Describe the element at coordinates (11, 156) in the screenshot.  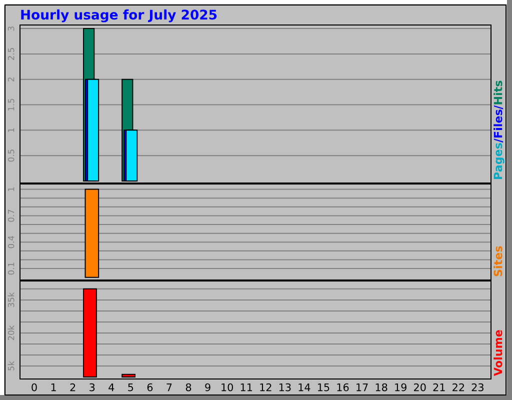
I see `y-tick-label: 0.5` at that location.